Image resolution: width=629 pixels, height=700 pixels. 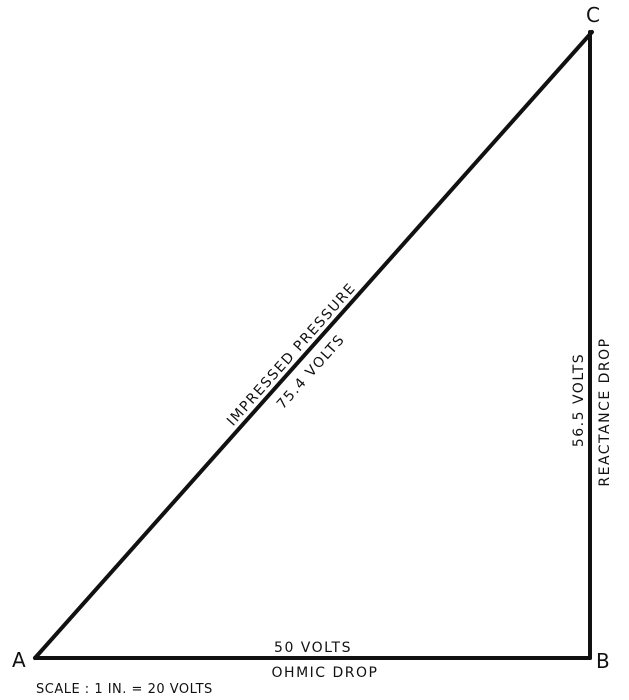 What do you see at coordinates (325, 673) in the screenshot?
I see `base-name-label: OHMIC DROP` at bounding box center [325, 673].